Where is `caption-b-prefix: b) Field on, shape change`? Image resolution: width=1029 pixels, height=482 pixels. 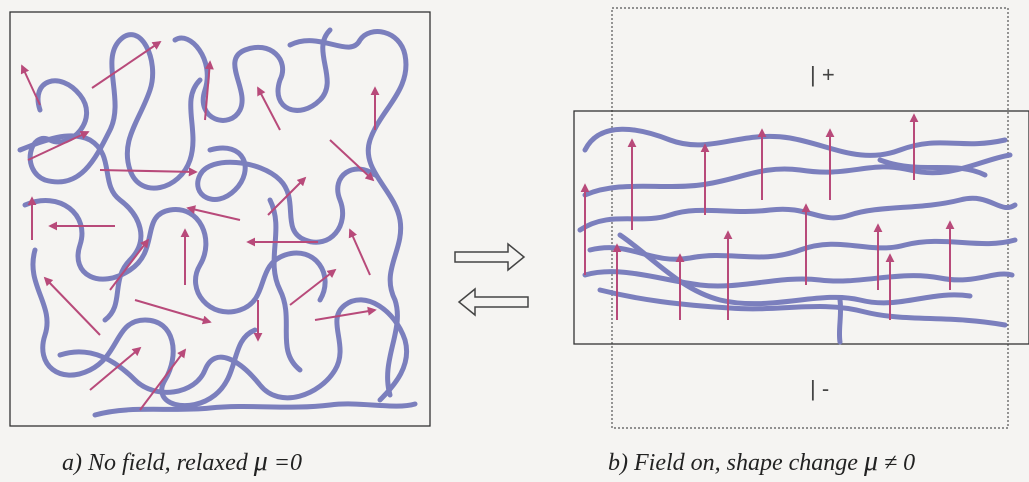 caption-b-prefix: b) Field on, shape change is located at coordinates (736, 463).